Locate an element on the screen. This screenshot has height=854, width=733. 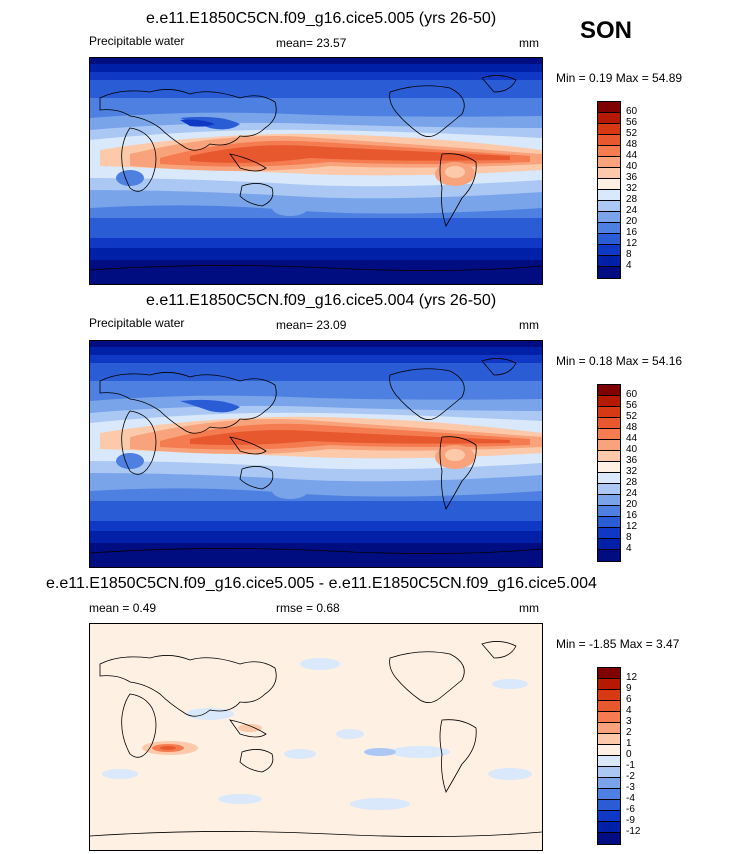
season-label: SON is located at coordinates (606, 30).